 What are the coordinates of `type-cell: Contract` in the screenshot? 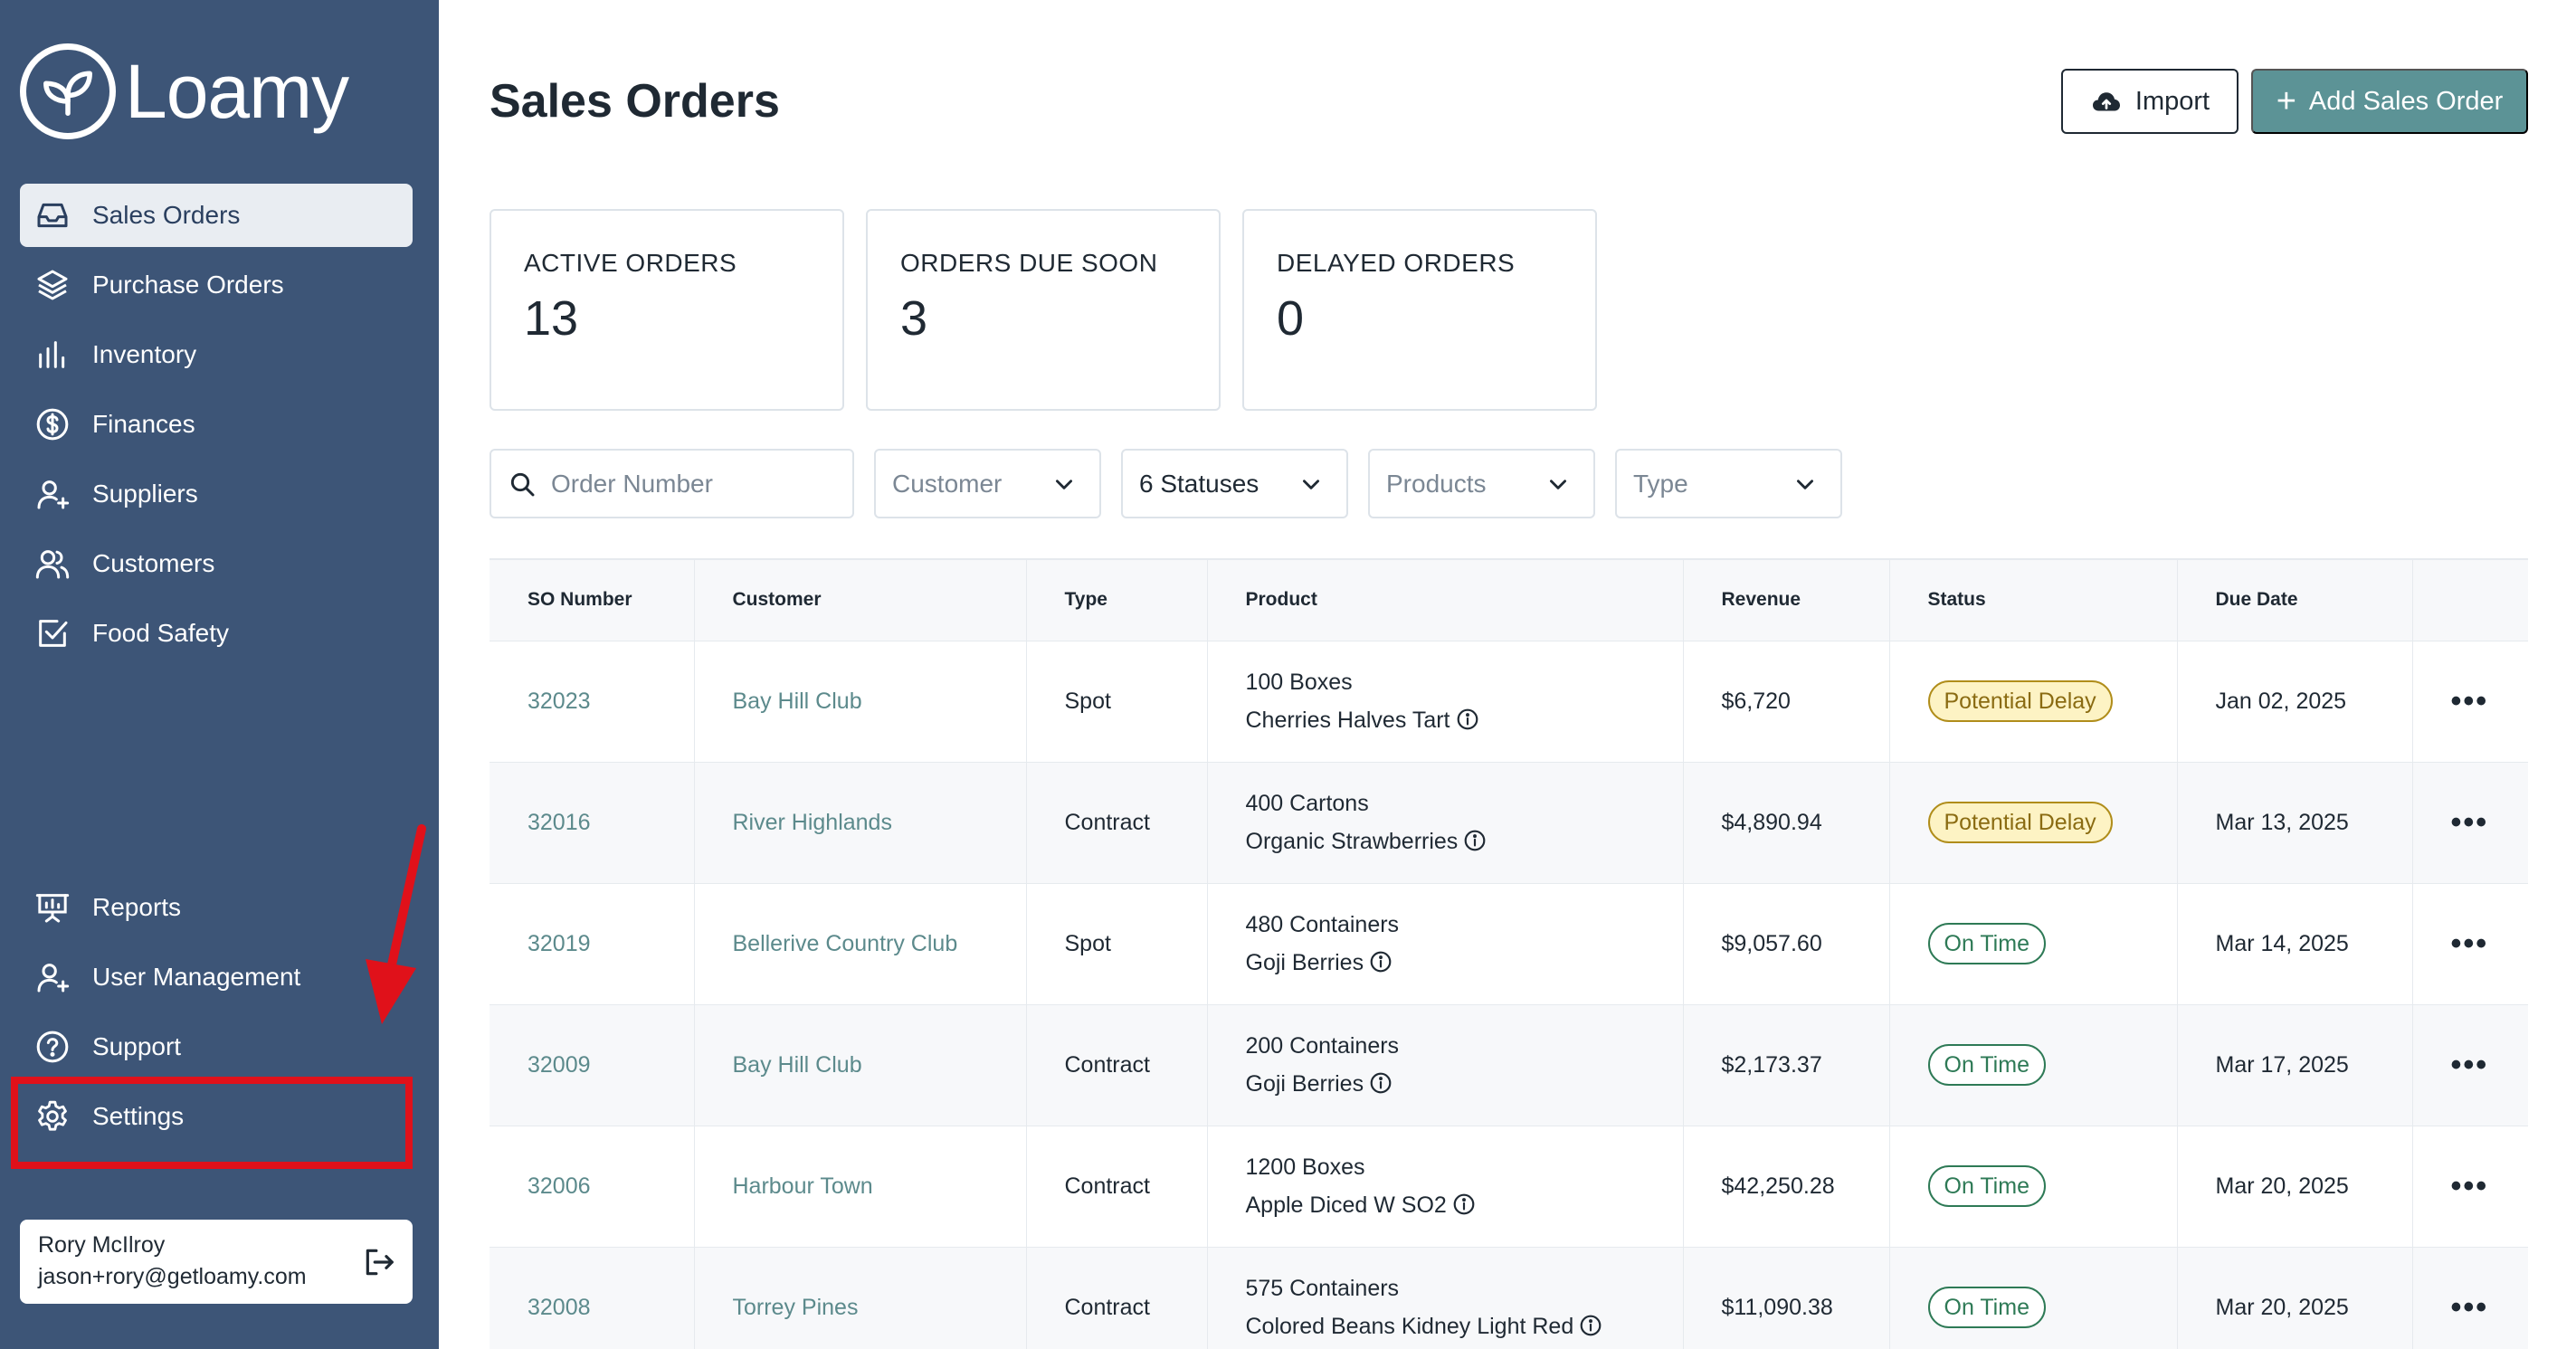 It's located at (1117, 822).